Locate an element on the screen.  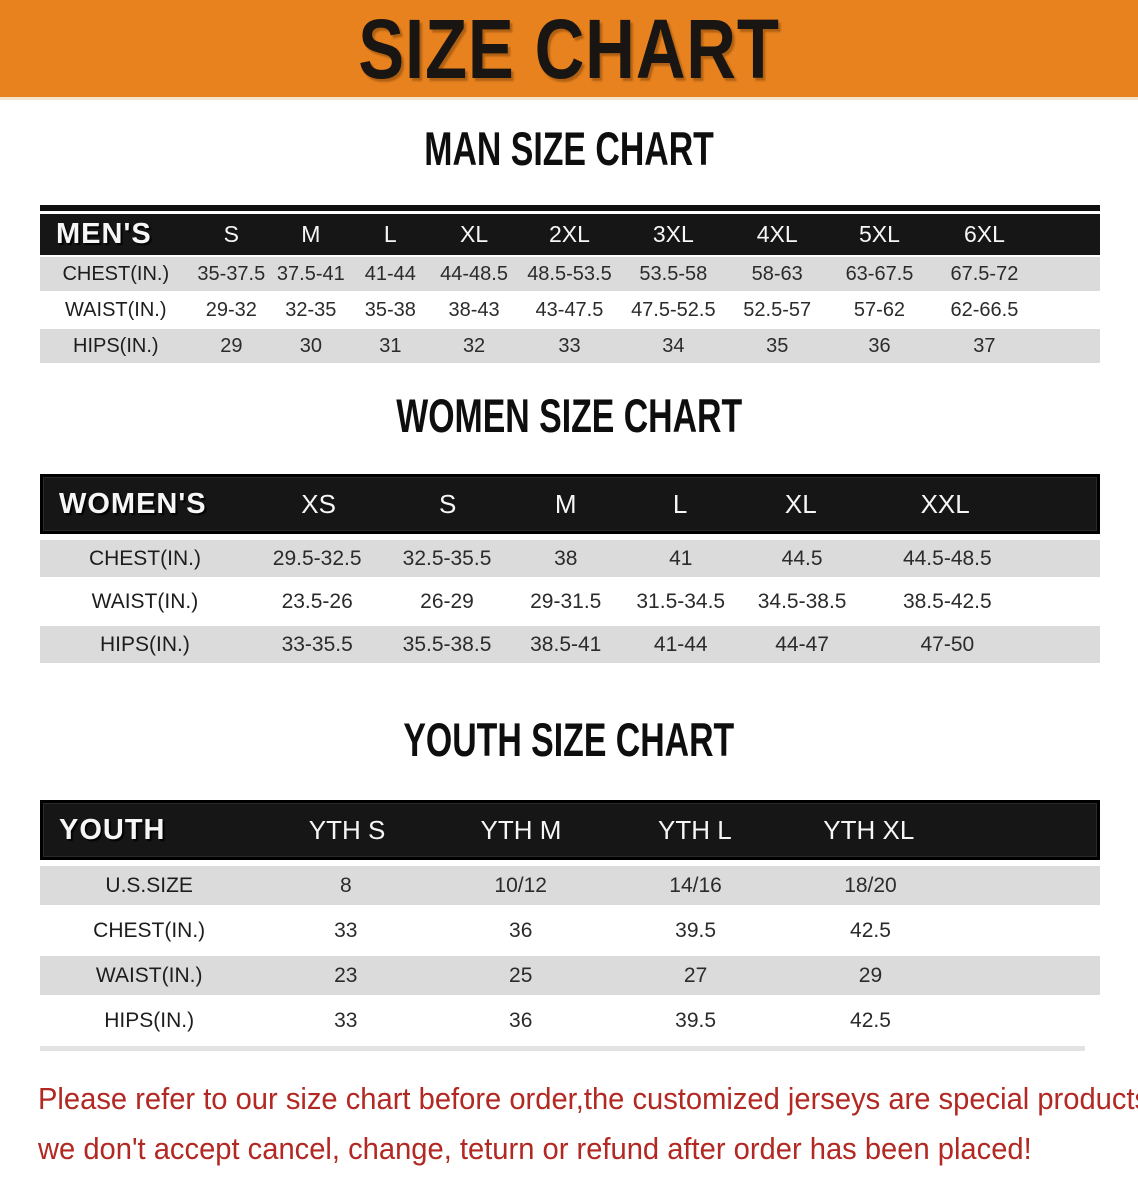
size-value: 23.5-26 is located at coordinates (317, 601).